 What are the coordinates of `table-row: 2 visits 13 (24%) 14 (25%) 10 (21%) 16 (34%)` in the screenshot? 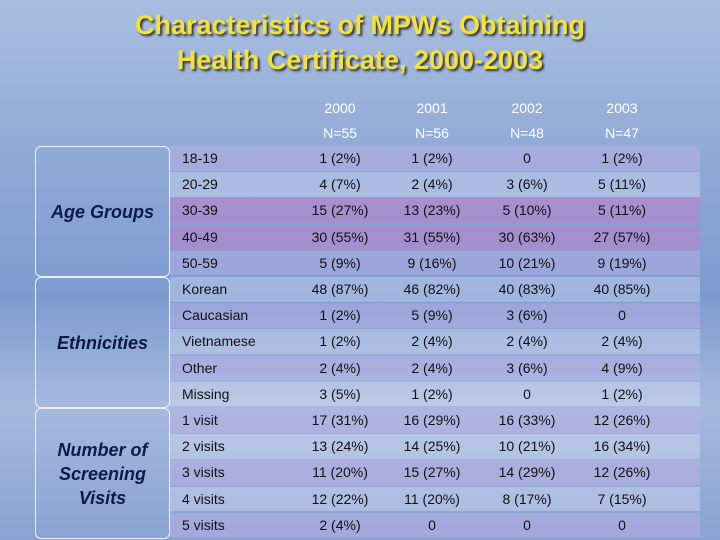 It's located at (435, 446).